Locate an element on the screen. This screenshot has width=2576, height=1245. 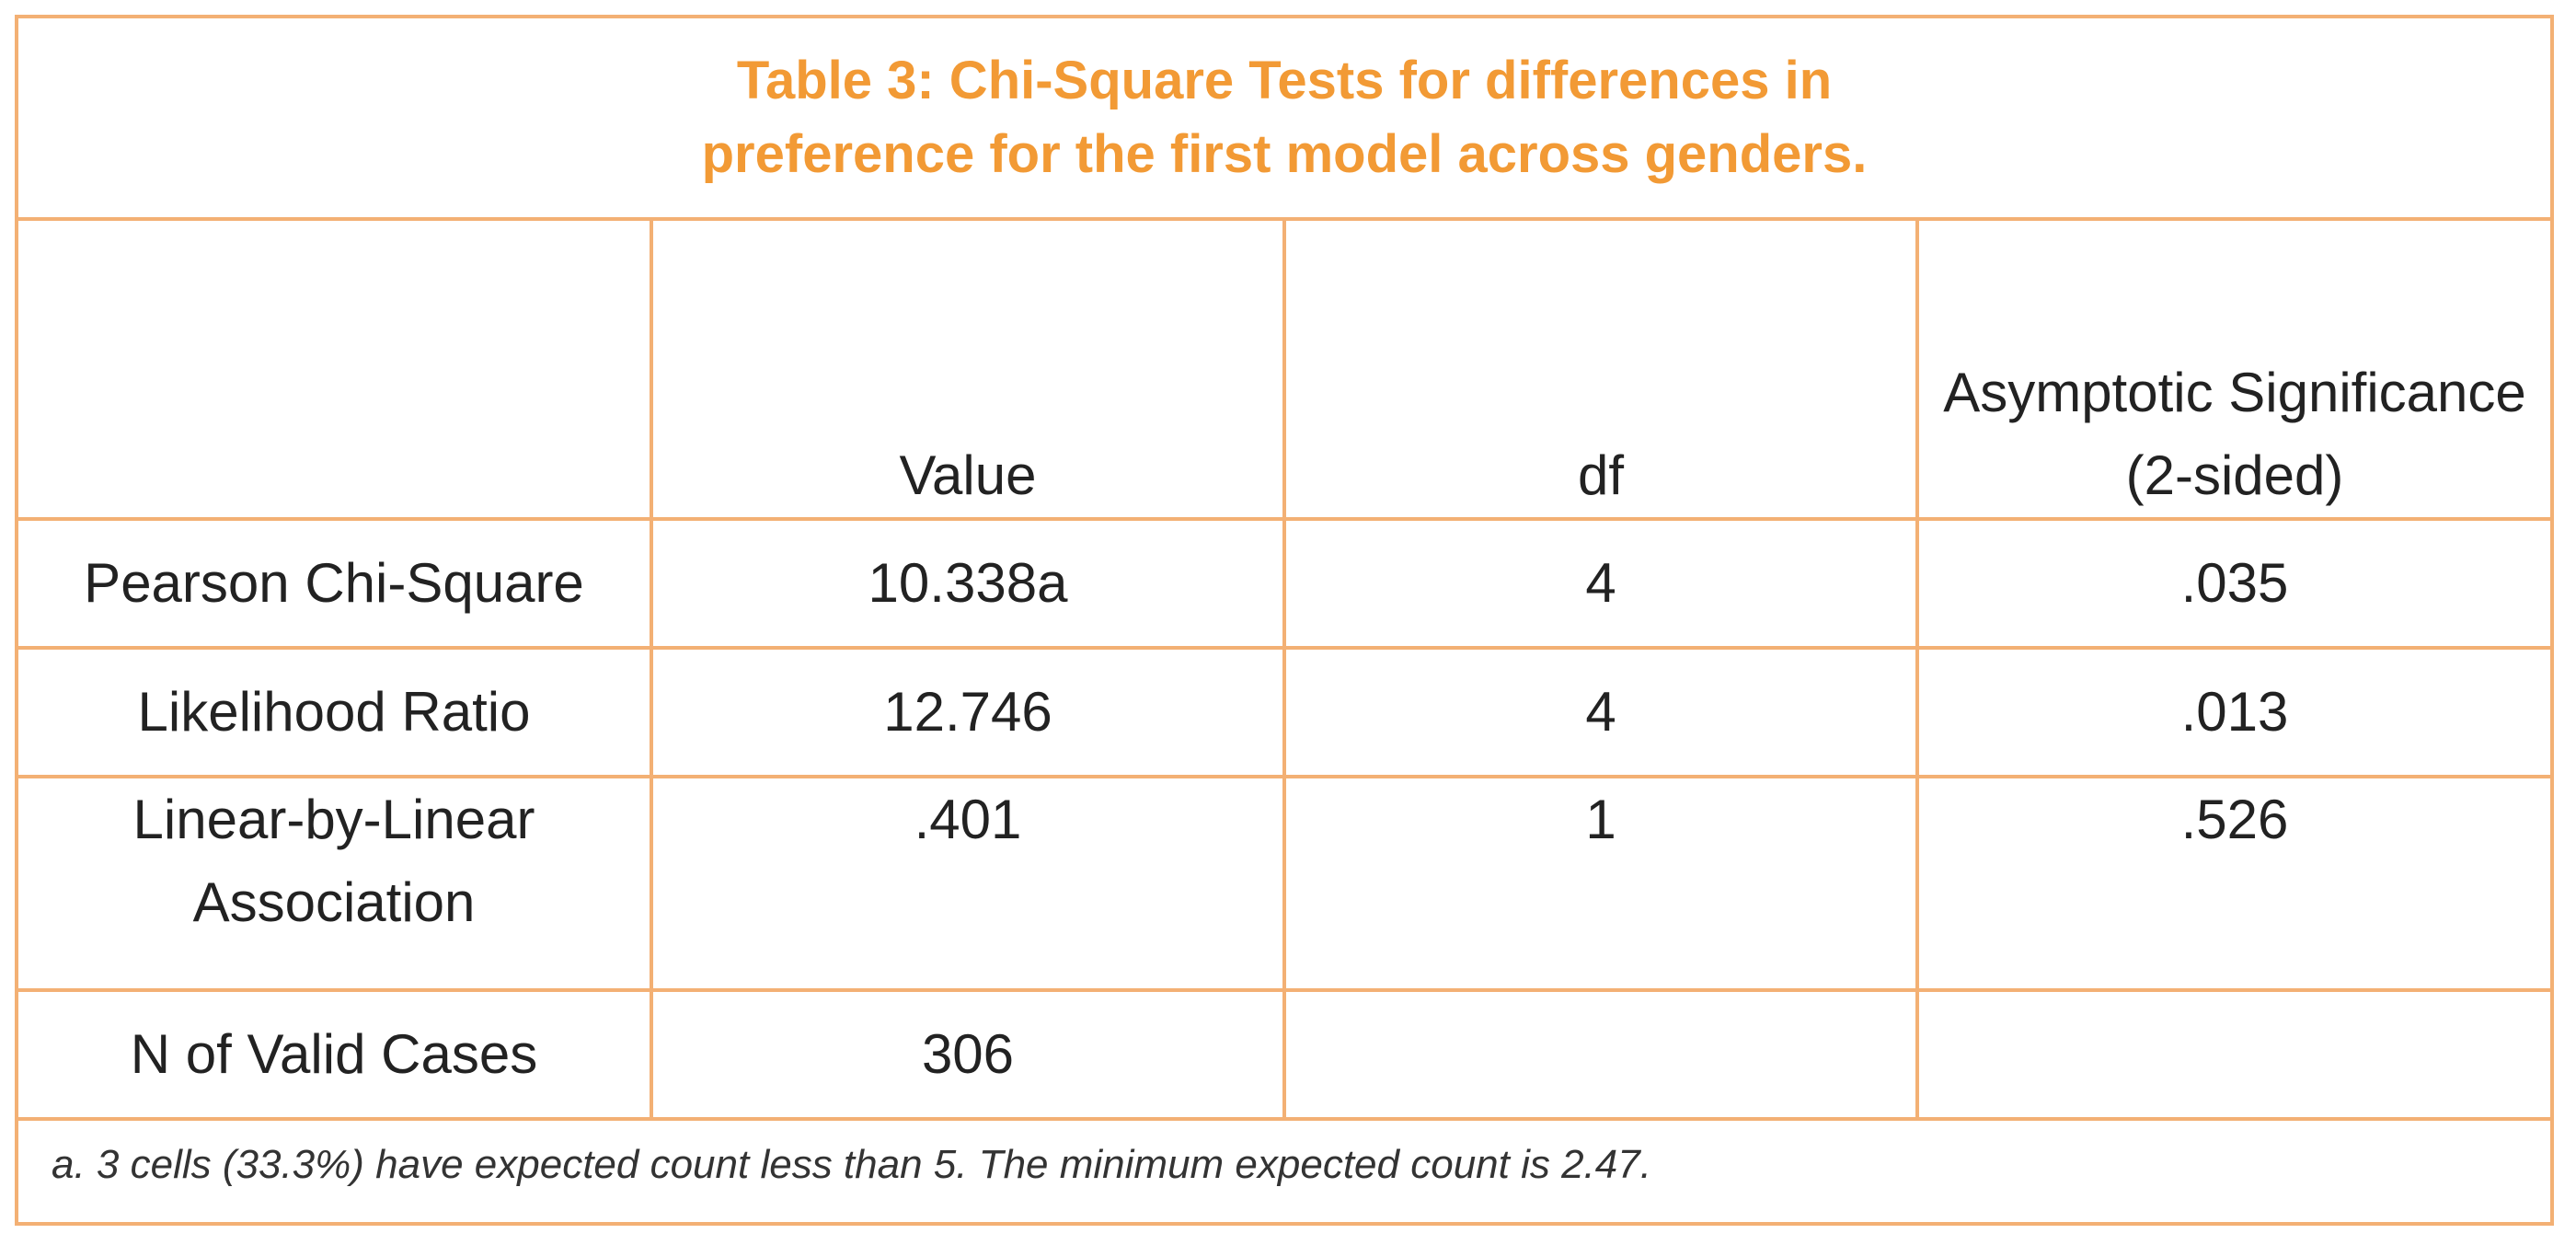
table-row: Likelihood Ratio 12.746 4 .013 is located at coordinates (1284, 712).